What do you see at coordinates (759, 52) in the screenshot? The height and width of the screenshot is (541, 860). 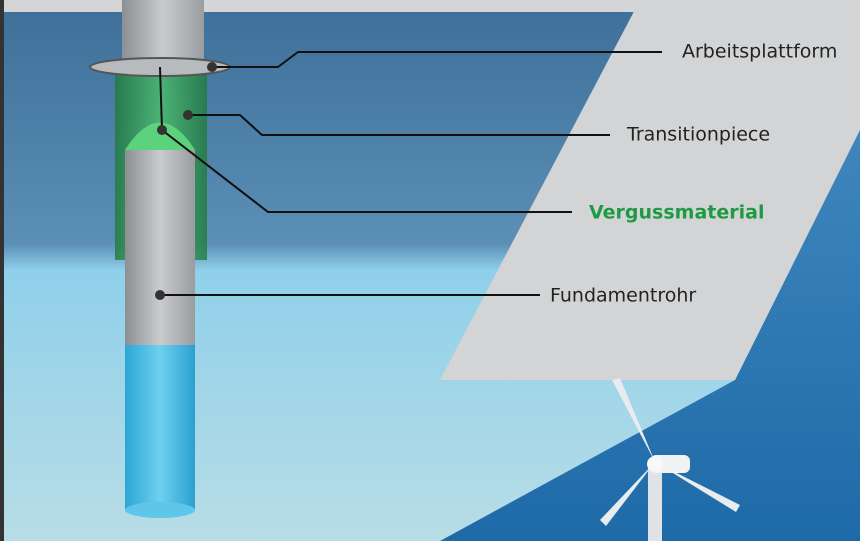 I see `label: Arbeitsplattform` at bounding box center [759, 52].